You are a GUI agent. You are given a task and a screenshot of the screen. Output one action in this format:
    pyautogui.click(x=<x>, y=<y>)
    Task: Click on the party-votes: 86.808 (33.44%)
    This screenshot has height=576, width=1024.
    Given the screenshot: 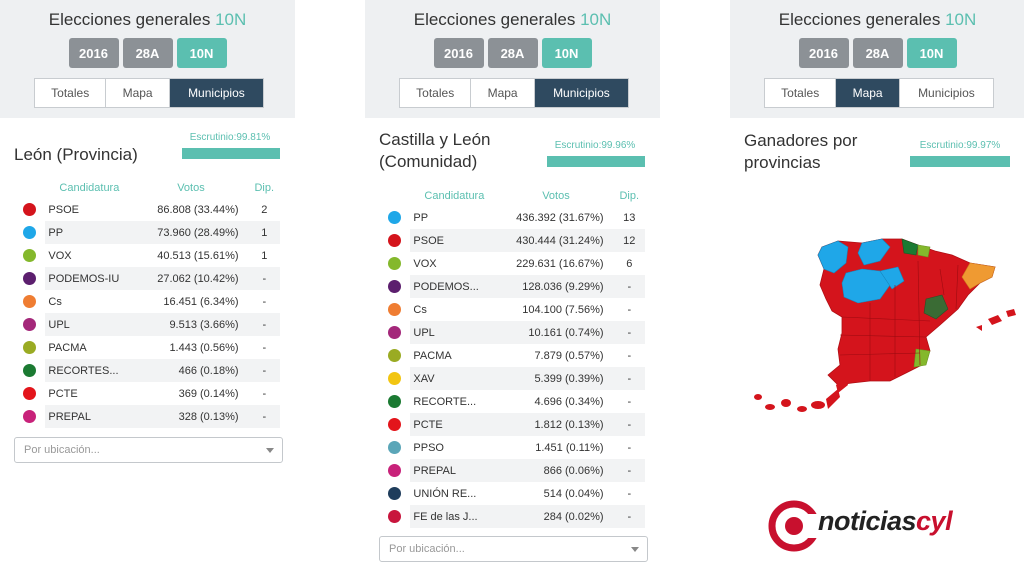 What is the action you would take?
    pyautogui.click(x=191, y=209)
    